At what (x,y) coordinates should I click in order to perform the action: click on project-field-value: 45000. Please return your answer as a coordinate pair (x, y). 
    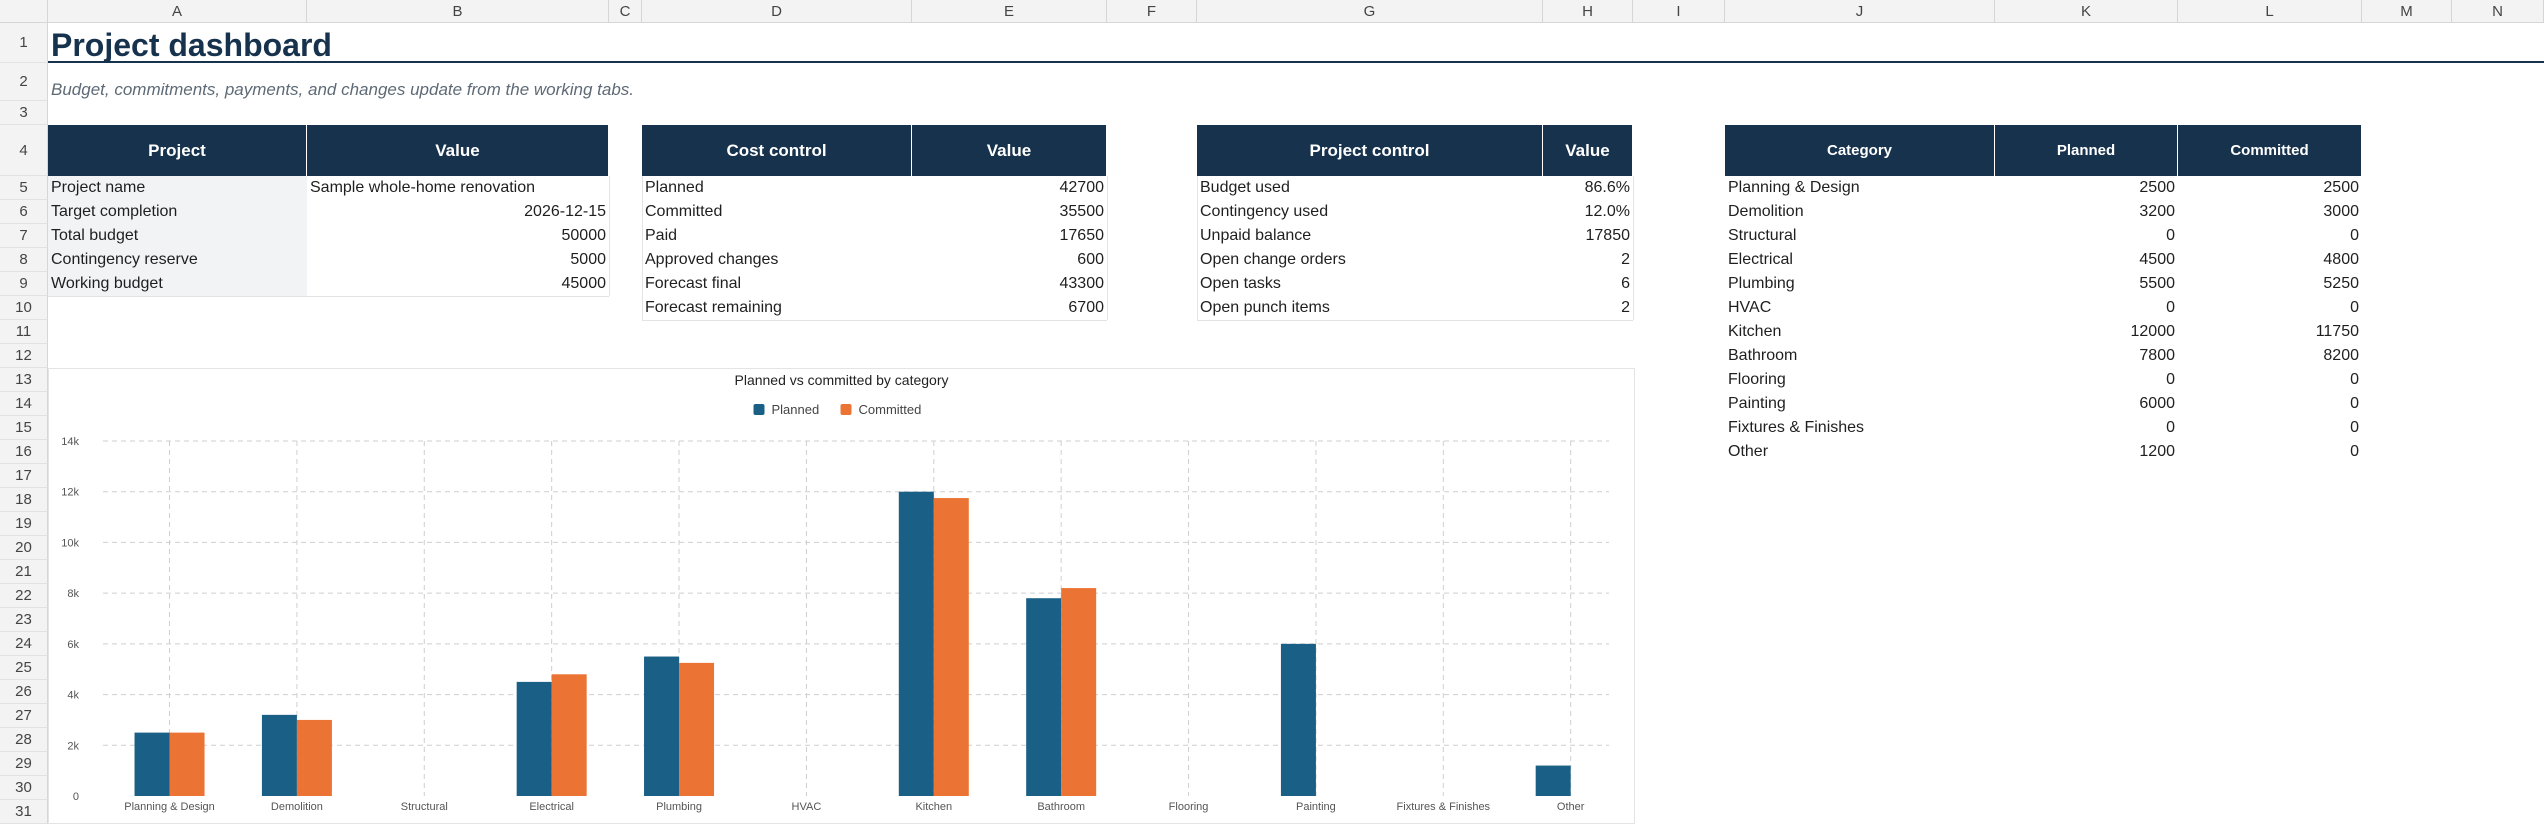
    Looking at the image, I should click on (584, 283).